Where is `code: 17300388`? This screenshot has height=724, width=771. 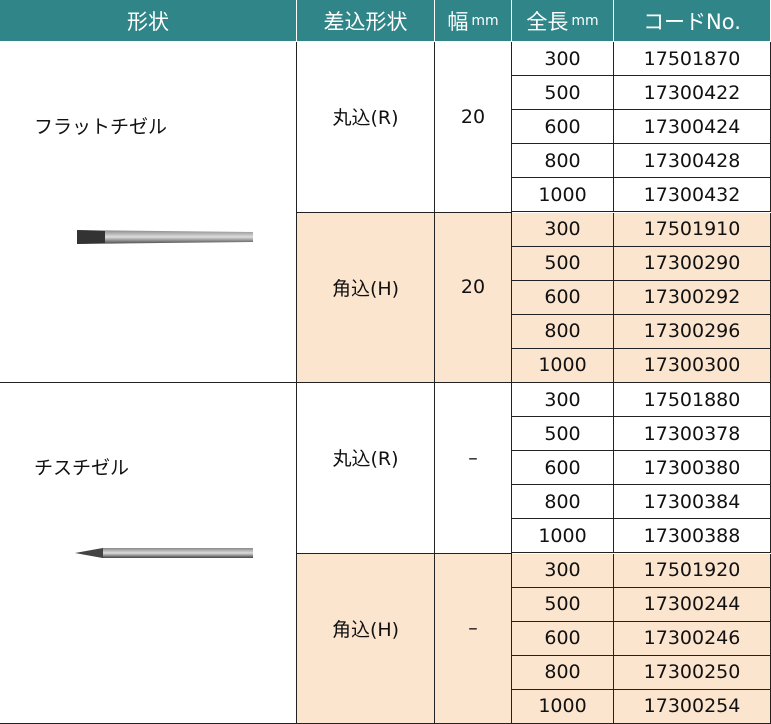 code: 17300388 is located at coordinates (692, 535).